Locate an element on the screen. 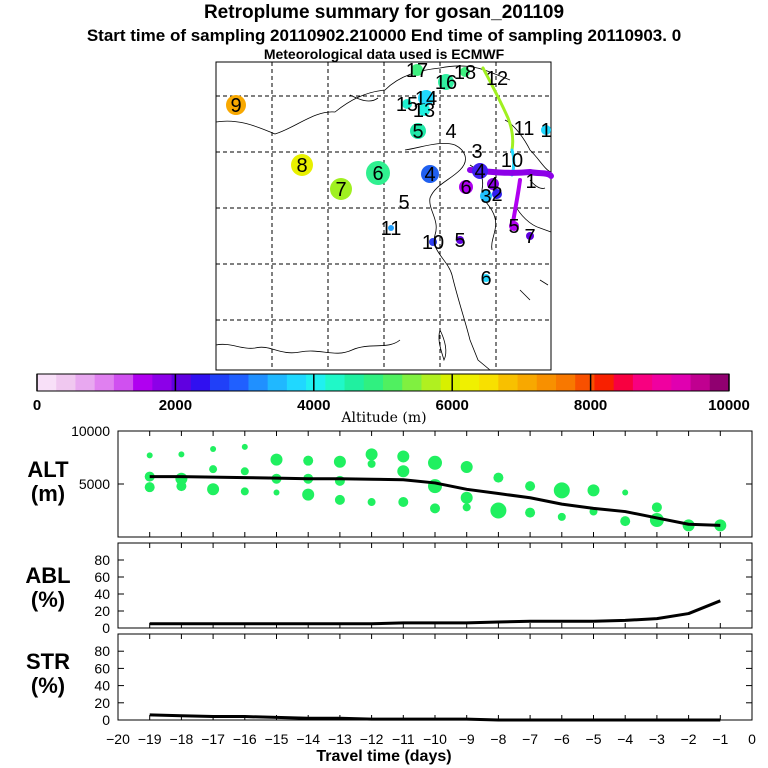  x-tick-label: −18 is located at coordinates (182, 739).